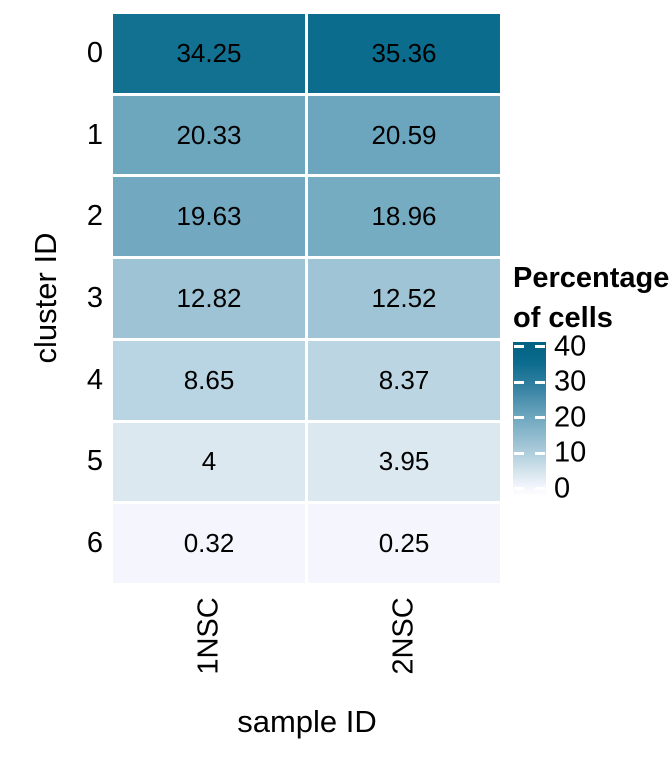 Image resolution: width=672 pixels, height=768 pixels. I want to click on cell-value-label: 18.96, so click(404, 216).